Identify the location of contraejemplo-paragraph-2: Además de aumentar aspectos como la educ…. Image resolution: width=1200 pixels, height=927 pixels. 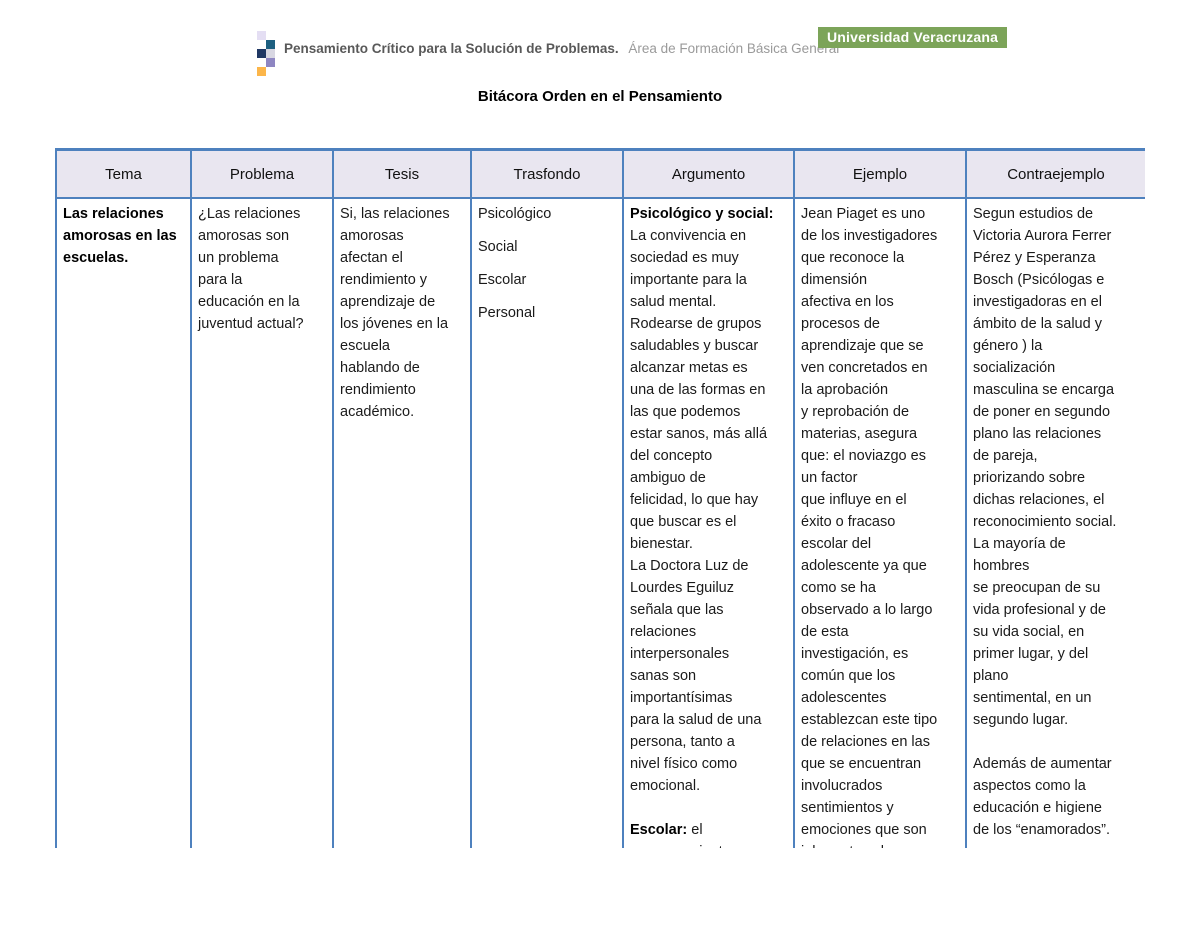
(1042, 797).